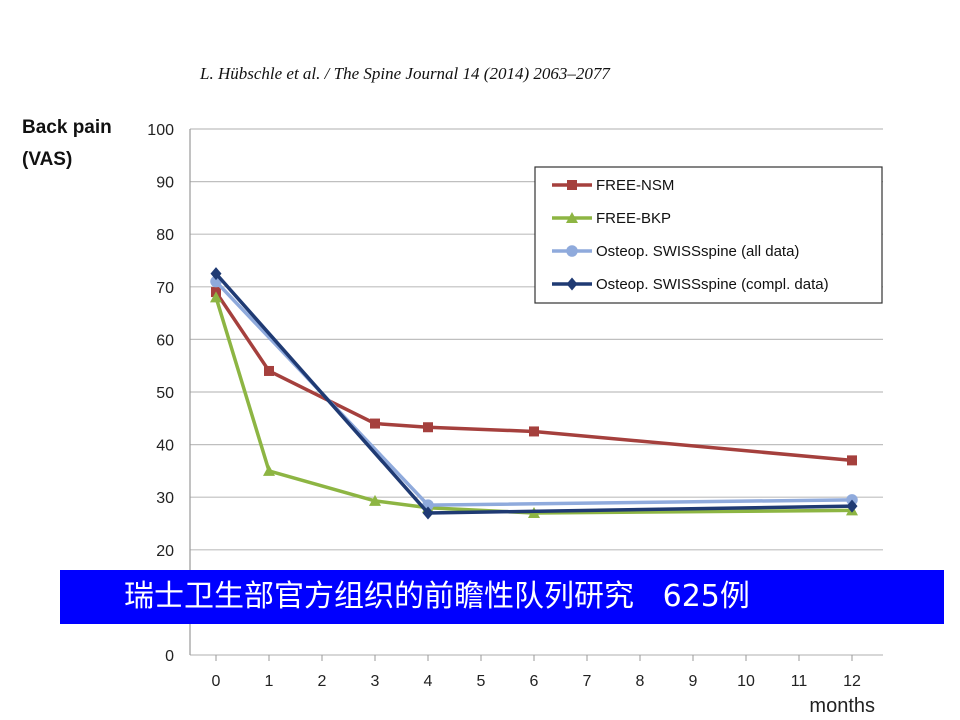  I want to click on y-tick-label: 90, so click(165, 183).